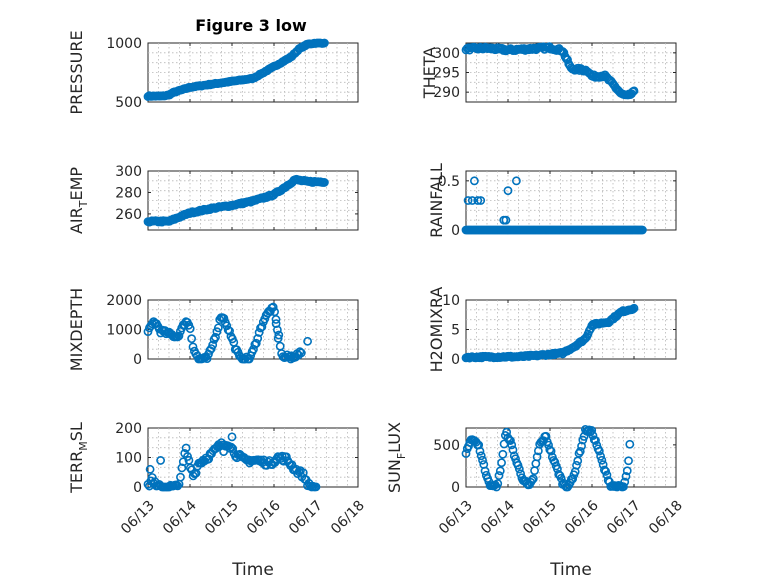  I want to click on y-axis-label: MIXDEPTH, so click(76, 329).